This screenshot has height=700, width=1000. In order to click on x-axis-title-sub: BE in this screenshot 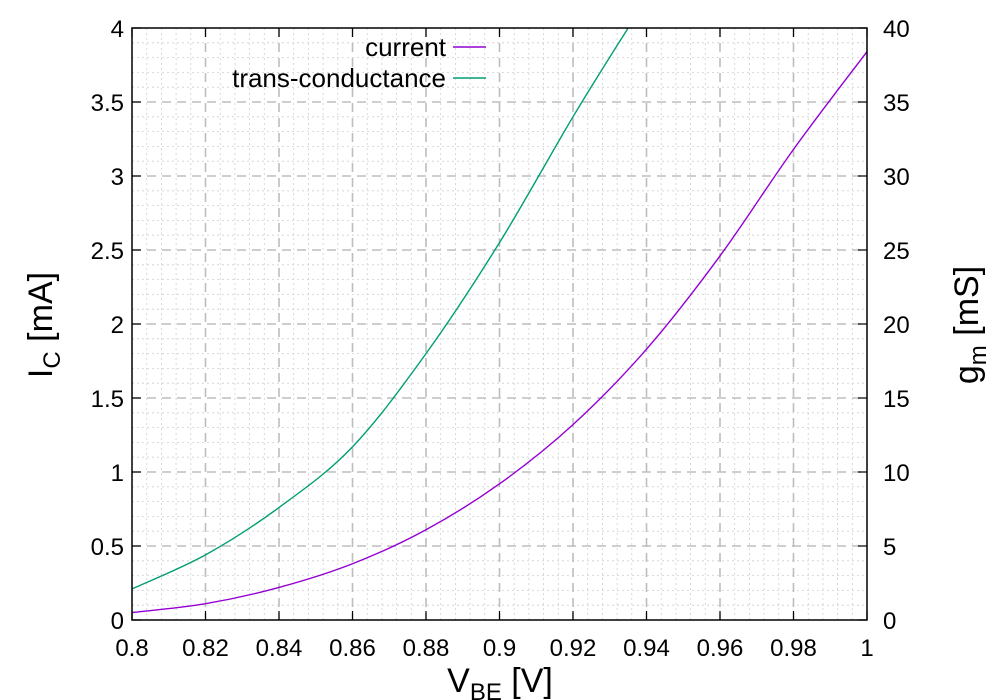, I will do `click(486, 689)`.